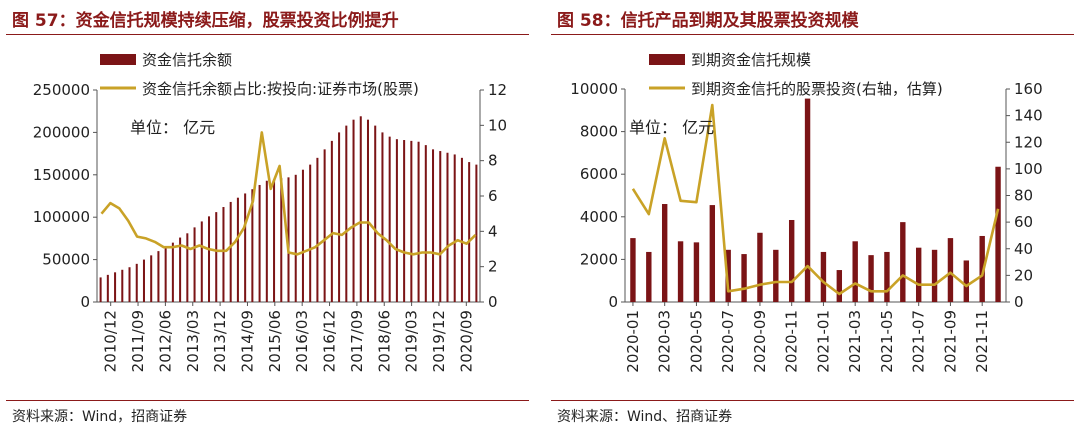  What do you see at coordinates (1028, 89) in the screenshot?
I see `y-tick-label-right: 160` at bounding box center [1028, 89].